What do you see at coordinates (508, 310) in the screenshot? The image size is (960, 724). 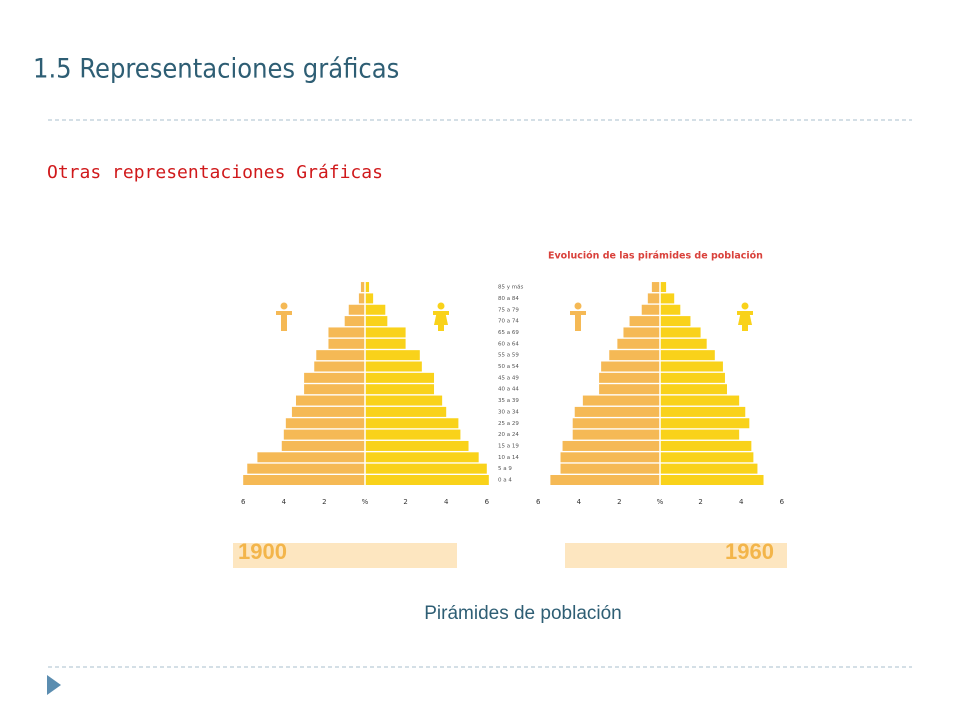 I see `age-label: 75 a 79` at bounding box center [508, 310].